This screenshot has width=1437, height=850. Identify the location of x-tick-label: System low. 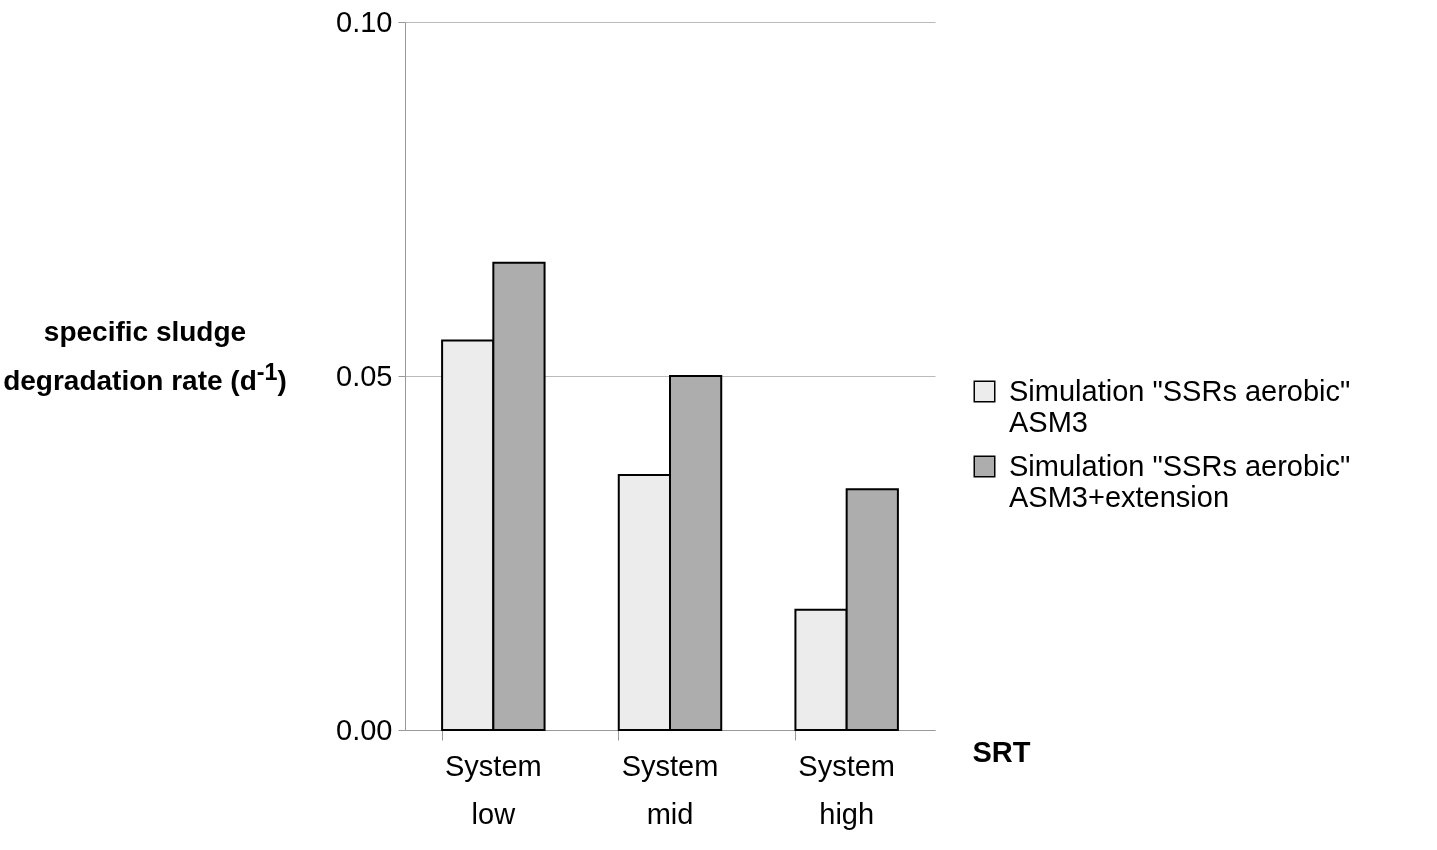
(493, 789).